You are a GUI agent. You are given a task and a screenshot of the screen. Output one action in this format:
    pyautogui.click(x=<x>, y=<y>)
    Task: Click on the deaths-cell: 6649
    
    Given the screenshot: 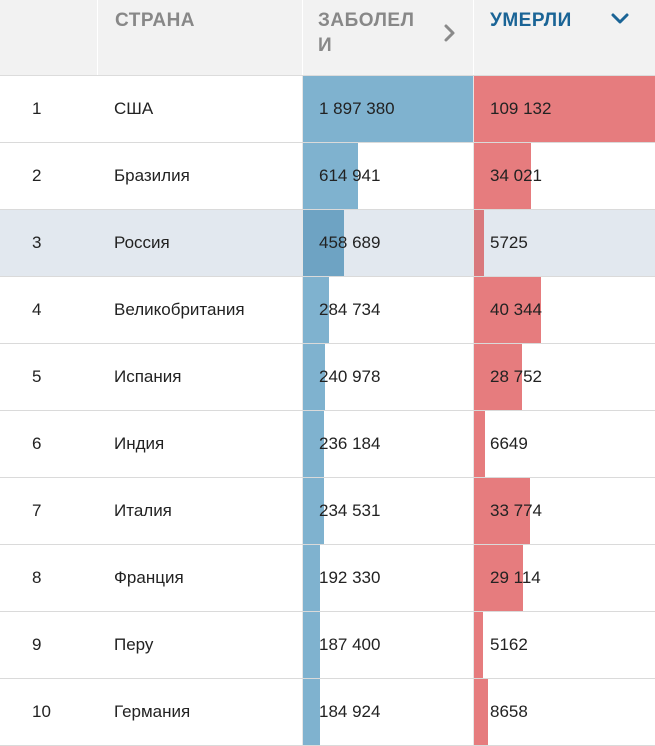 What is the action you would take?
    pyautogui.click(x=564, y=444)
    